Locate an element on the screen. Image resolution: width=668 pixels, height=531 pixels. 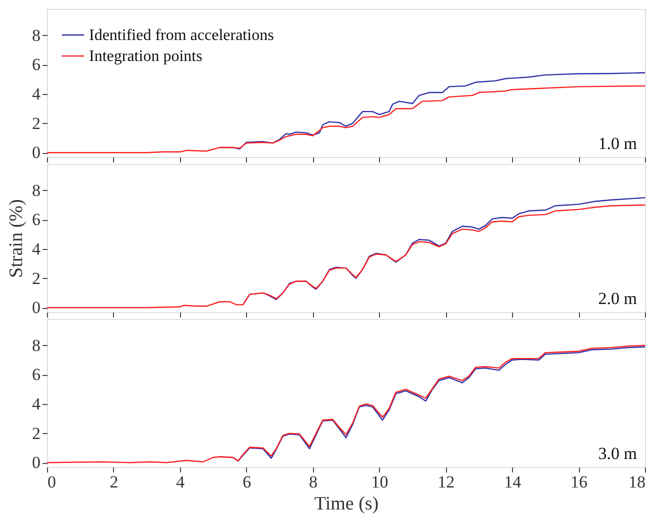
x-tick-label: 16 is located at coordinates (579, 482).